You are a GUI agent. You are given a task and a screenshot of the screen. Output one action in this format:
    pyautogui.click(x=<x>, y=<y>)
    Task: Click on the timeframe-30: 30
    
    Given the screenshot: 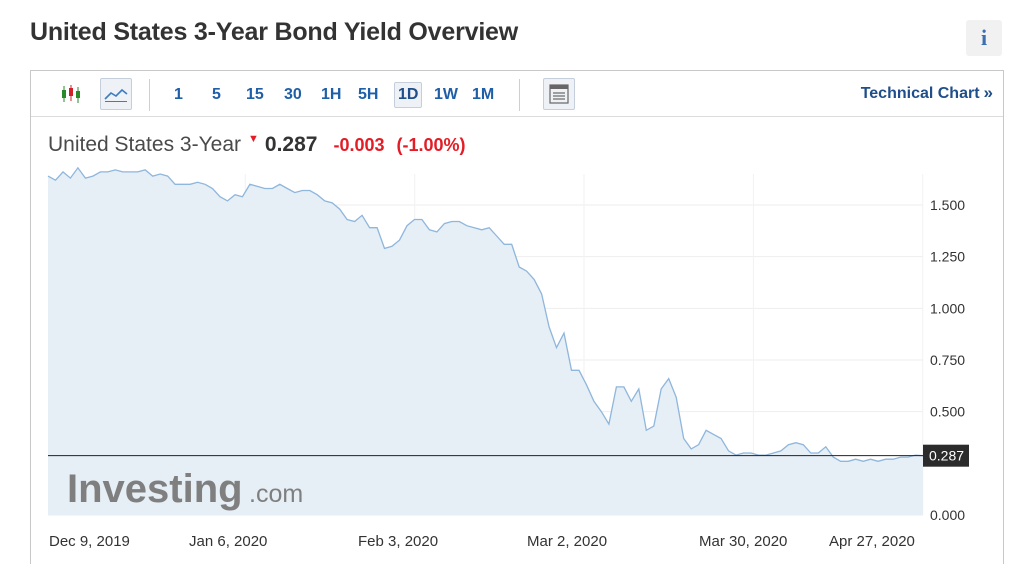 What is the action you would take?
    pyautogui.click(x=293, y=94)
    